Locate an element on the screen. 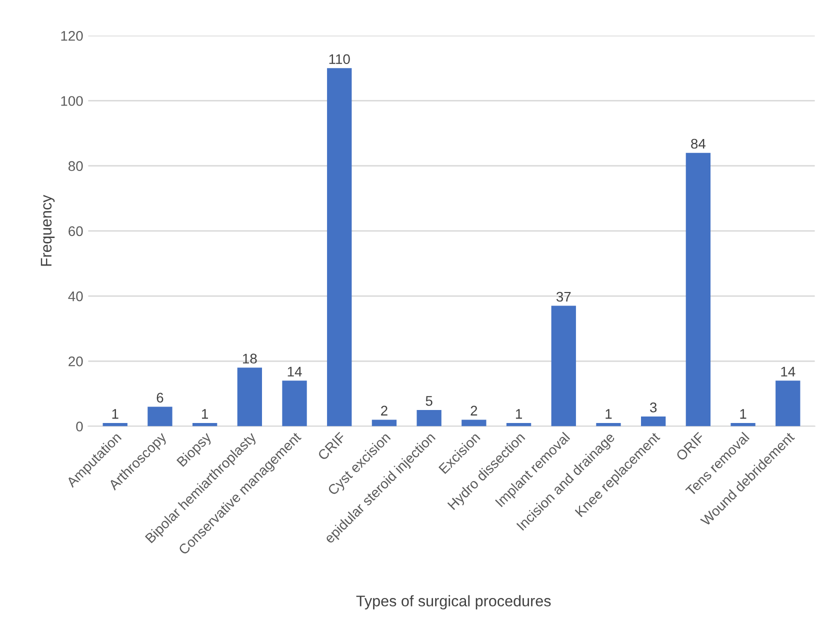 The image size is (840, 625). data-label: 6 is located at coordinates (160, 397).